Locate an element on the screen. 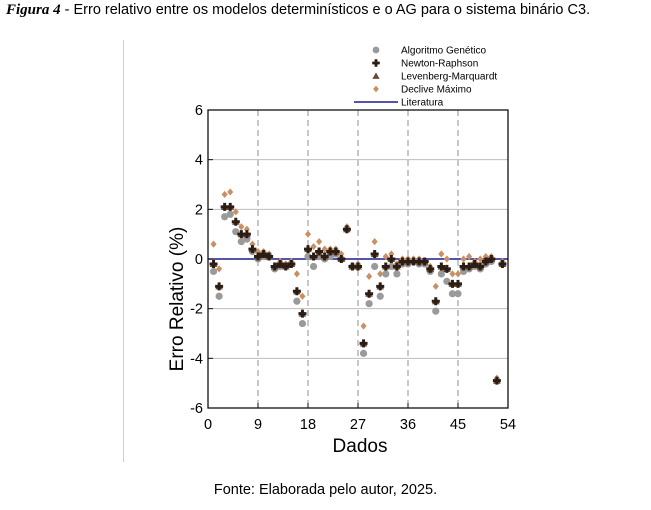 The height and width of the screenshot is (510, 651). x-tick-label: 0 is located at coordinates (208, 425).